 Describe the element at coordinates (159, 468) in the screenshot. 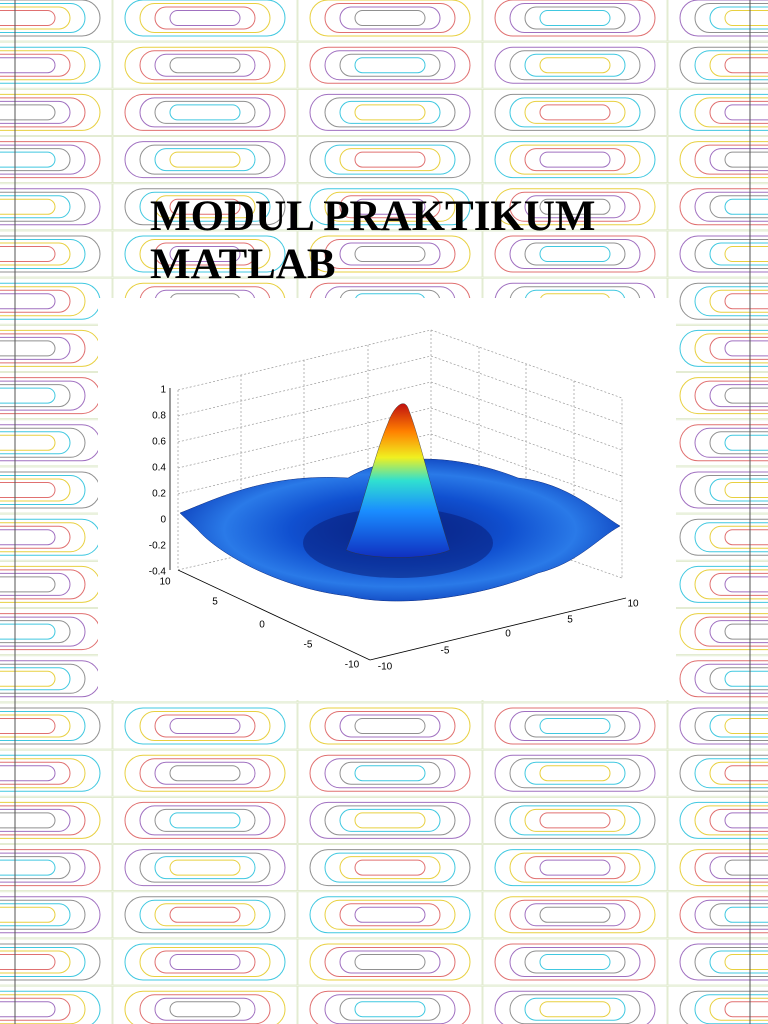

I see `z-tick-label: 0.4` at that location.